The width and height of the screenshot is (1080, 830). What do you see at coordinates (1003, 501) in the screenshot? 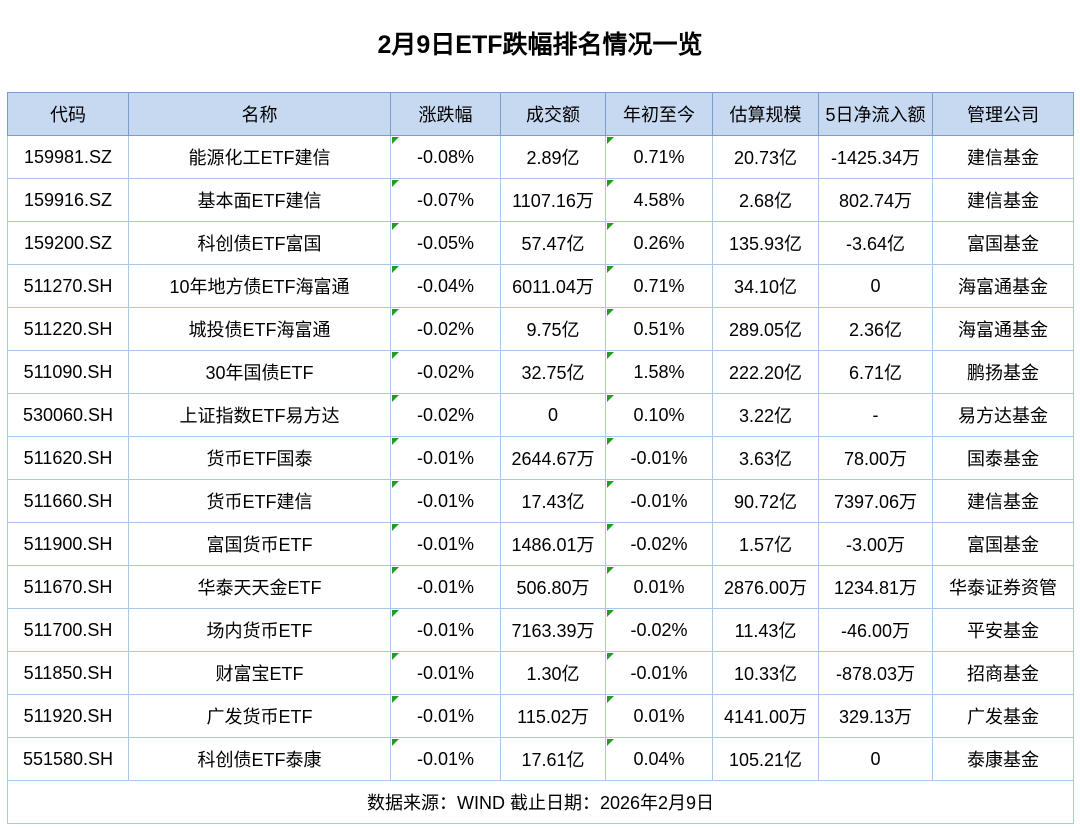
I see `table-cell: 建信基金` at bounding box center [1003, 501].